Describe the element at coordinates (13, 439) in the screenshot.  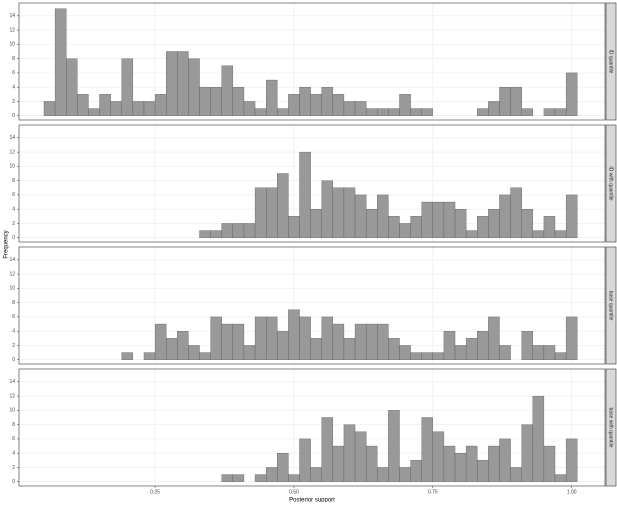
I see `y-tick-label: 6` at that location.